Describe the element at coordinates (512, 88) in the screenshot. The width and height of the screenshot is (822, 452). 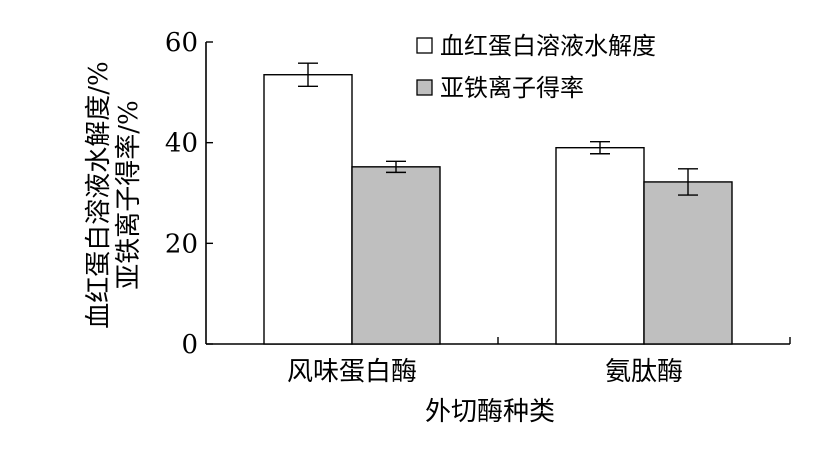
I see `legend-label-ferrous: 亚铁离子得率` at that location.